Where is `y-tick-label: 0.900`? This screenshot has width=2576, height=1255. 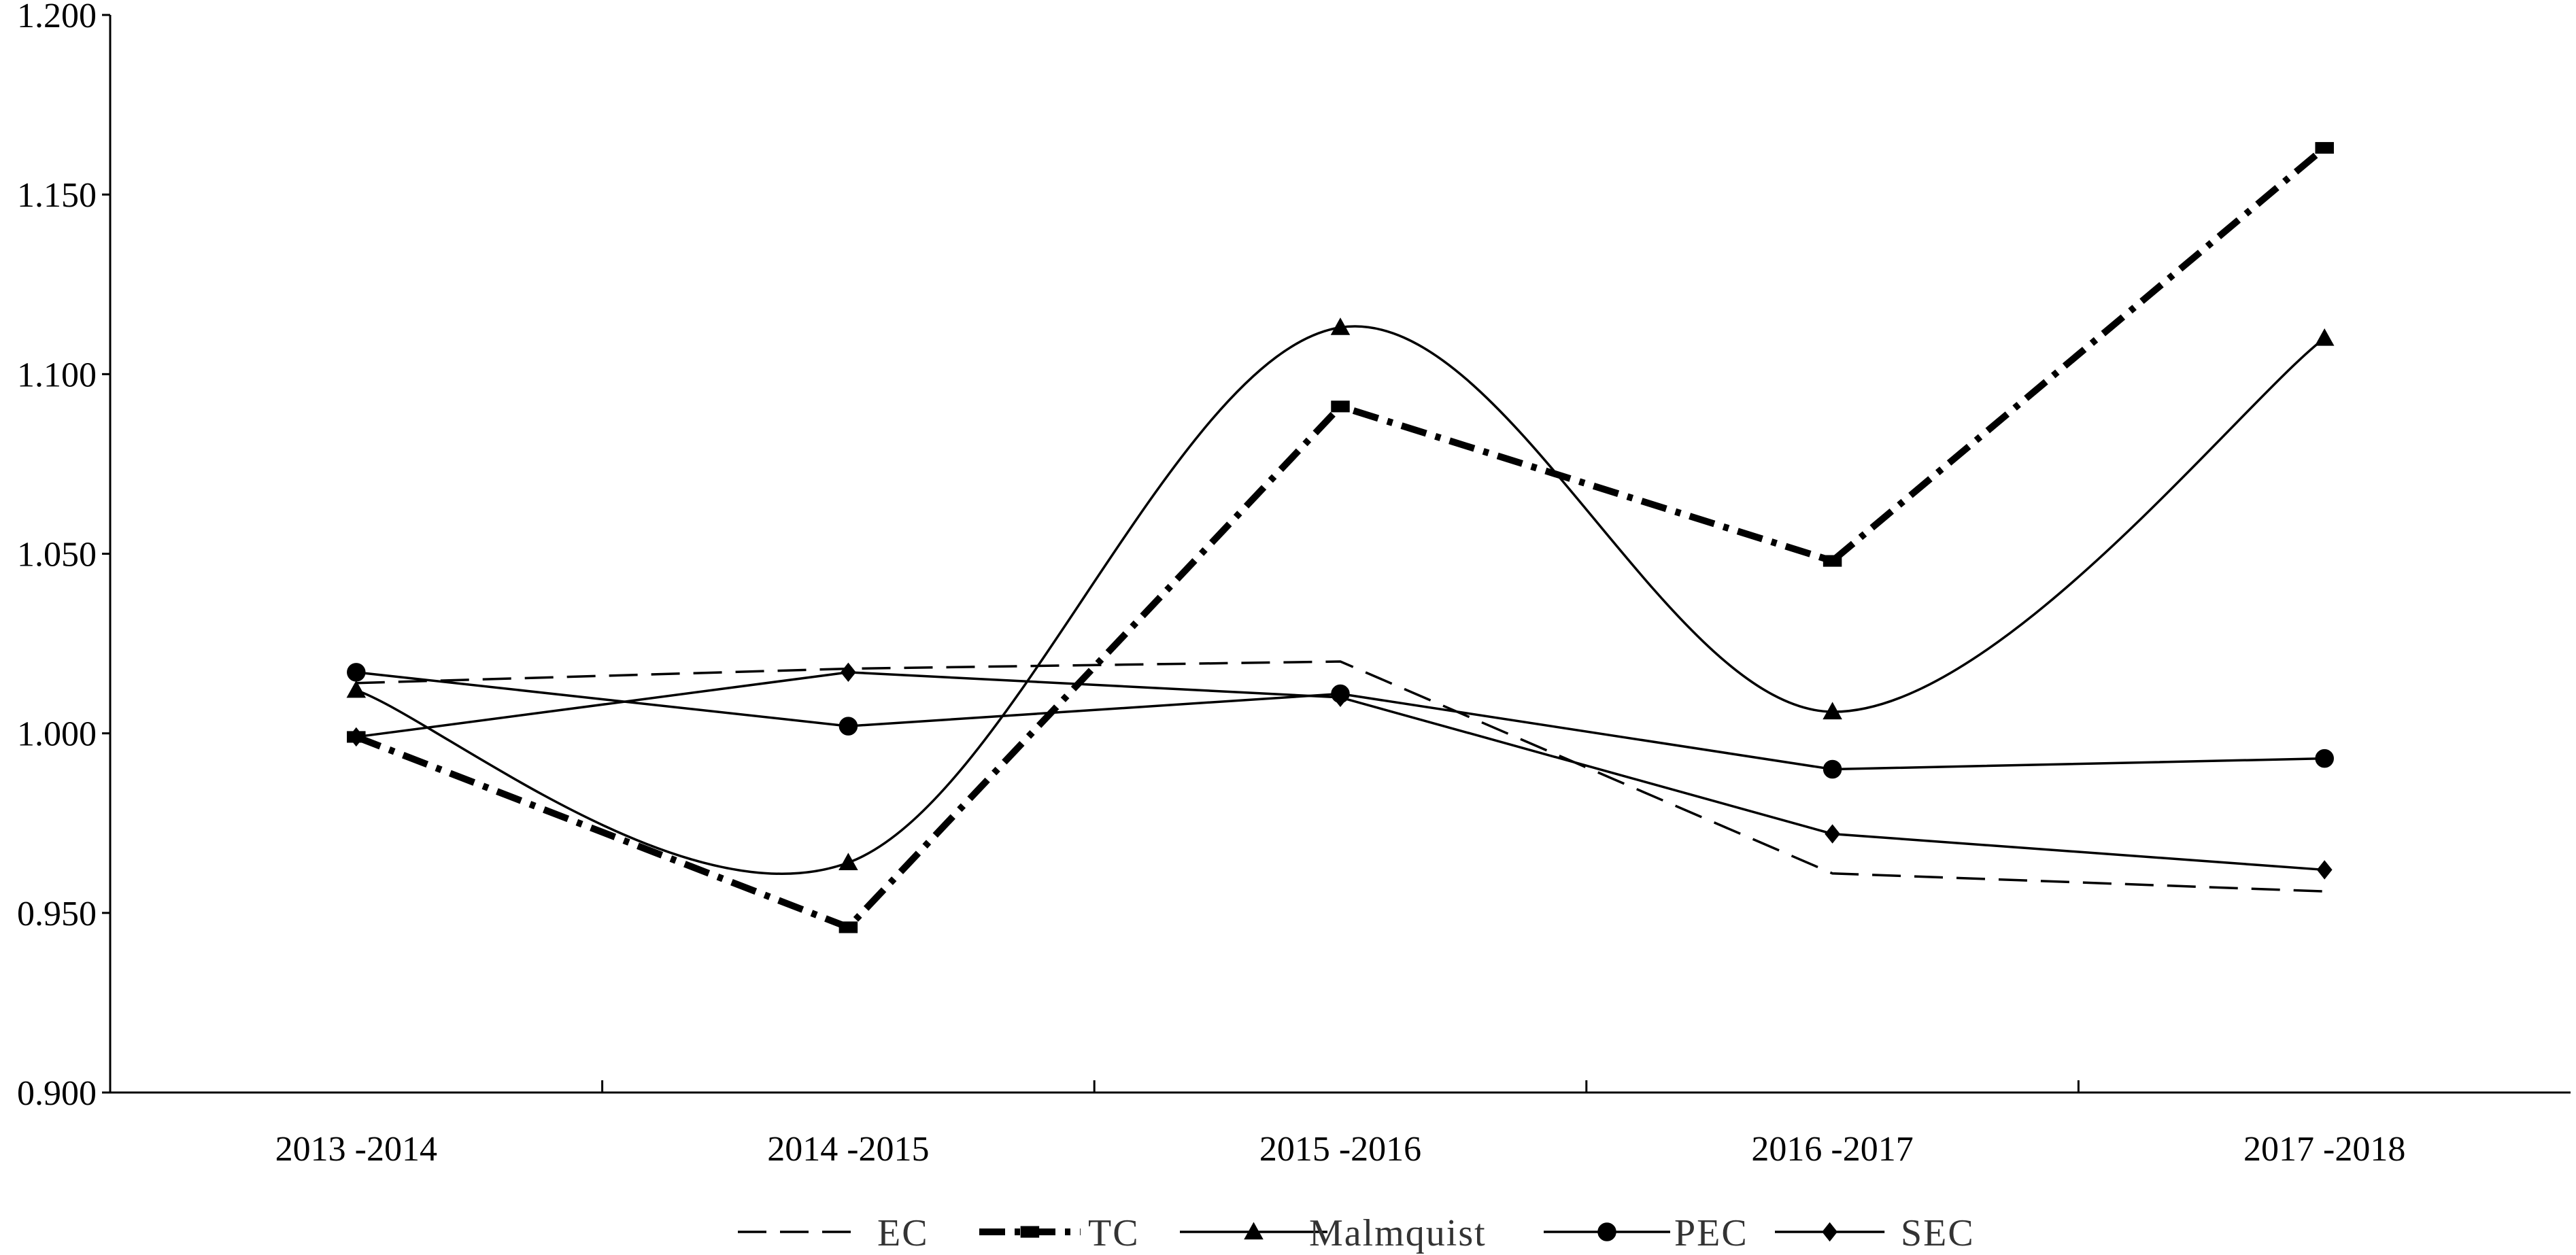 y-tick-label: 0.900 is located at coordinates (57, 1093).